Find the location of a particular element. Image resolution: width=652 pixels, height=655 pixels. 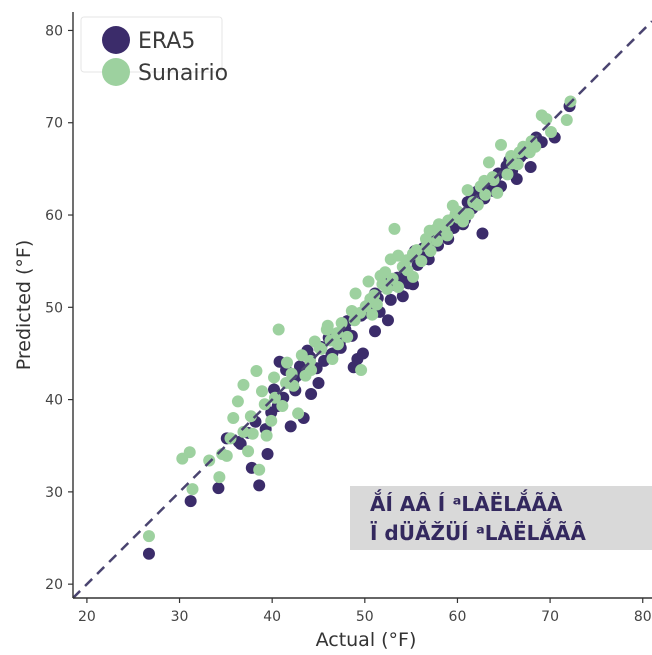

x-tick-label: 70 is located at coordinates (550, 617).